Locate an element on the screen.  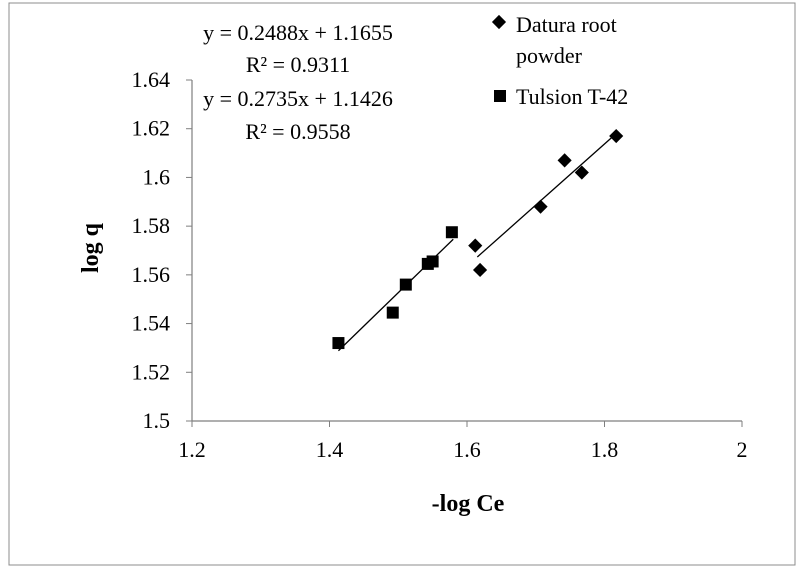
legend-marker-tulsion is located at coordinates (500, 96).